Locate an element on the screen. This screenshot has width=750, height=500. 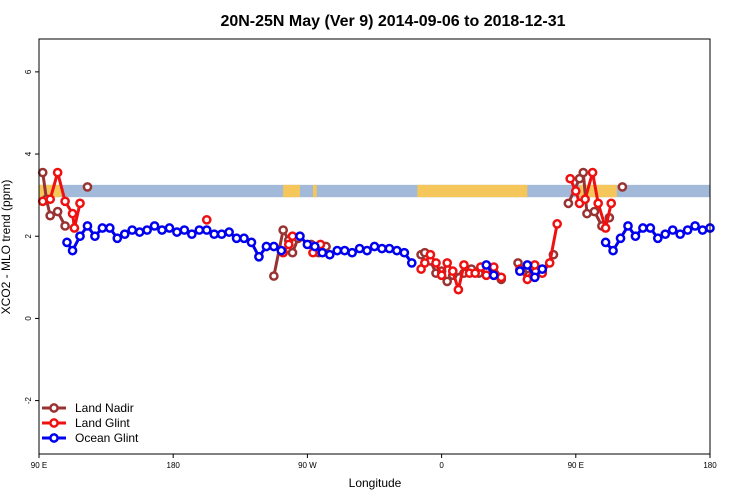
legend-swatch-marker is located at coordinates (54, 438).